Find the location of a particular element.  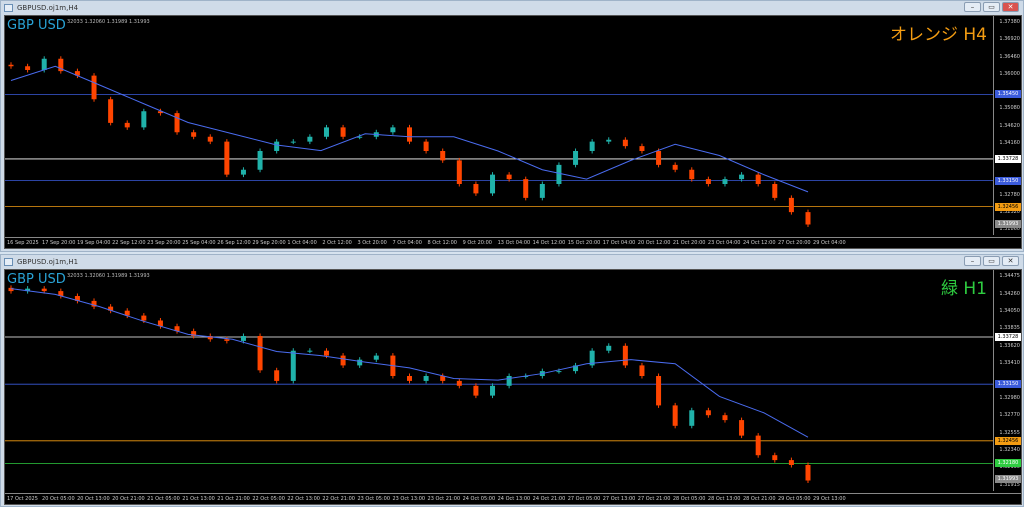

window-title-bar: GBPUSD.oj1m,H1 – ▭ ✕ is located at coordinates (512, 262).